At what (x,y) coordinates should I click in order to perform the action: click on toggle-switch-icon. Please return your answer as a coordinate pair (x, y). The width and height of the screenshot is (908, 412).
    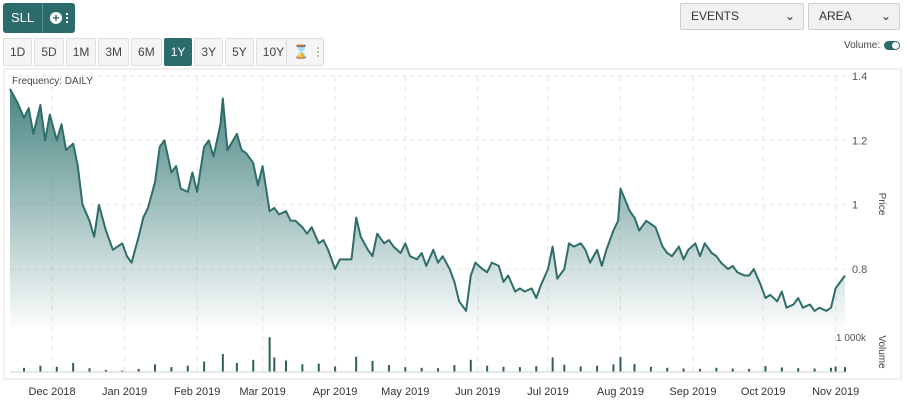
    Looking at the image, I should click on (892, 45).